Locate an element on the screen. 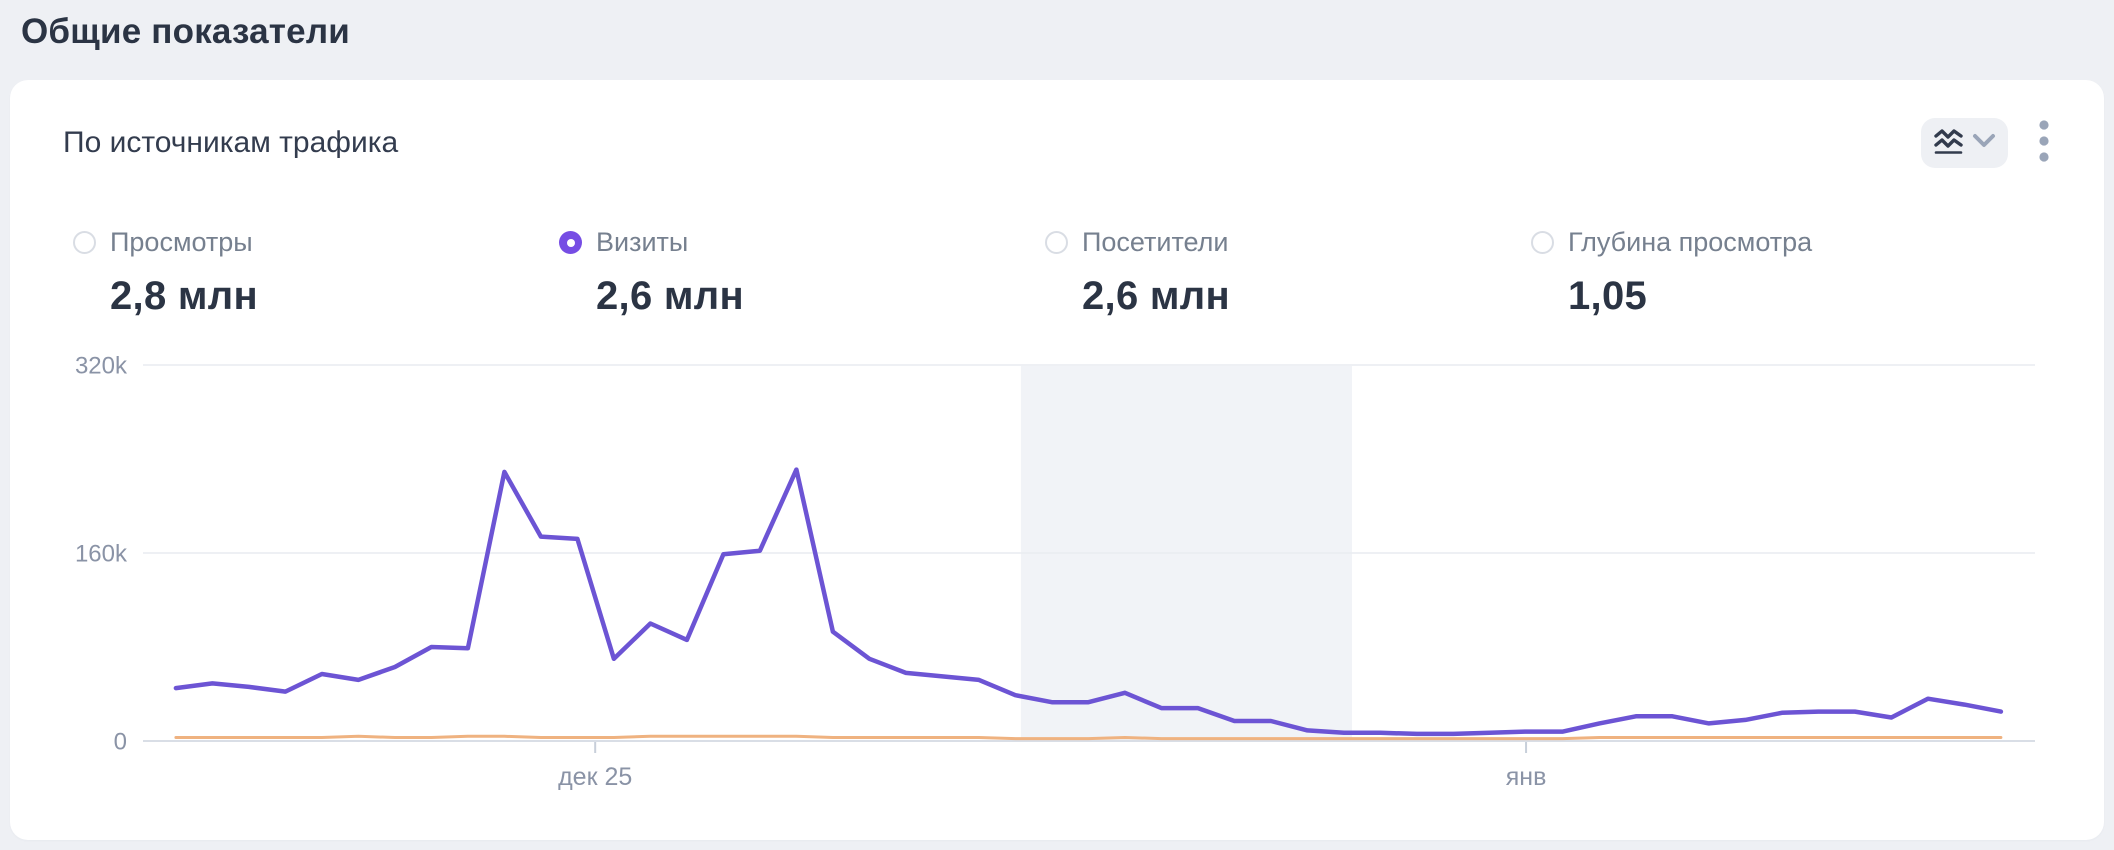 The width and height of the screenshot is (2114, 850). x-axis-label: янв is located at coordinates (1526, 777).